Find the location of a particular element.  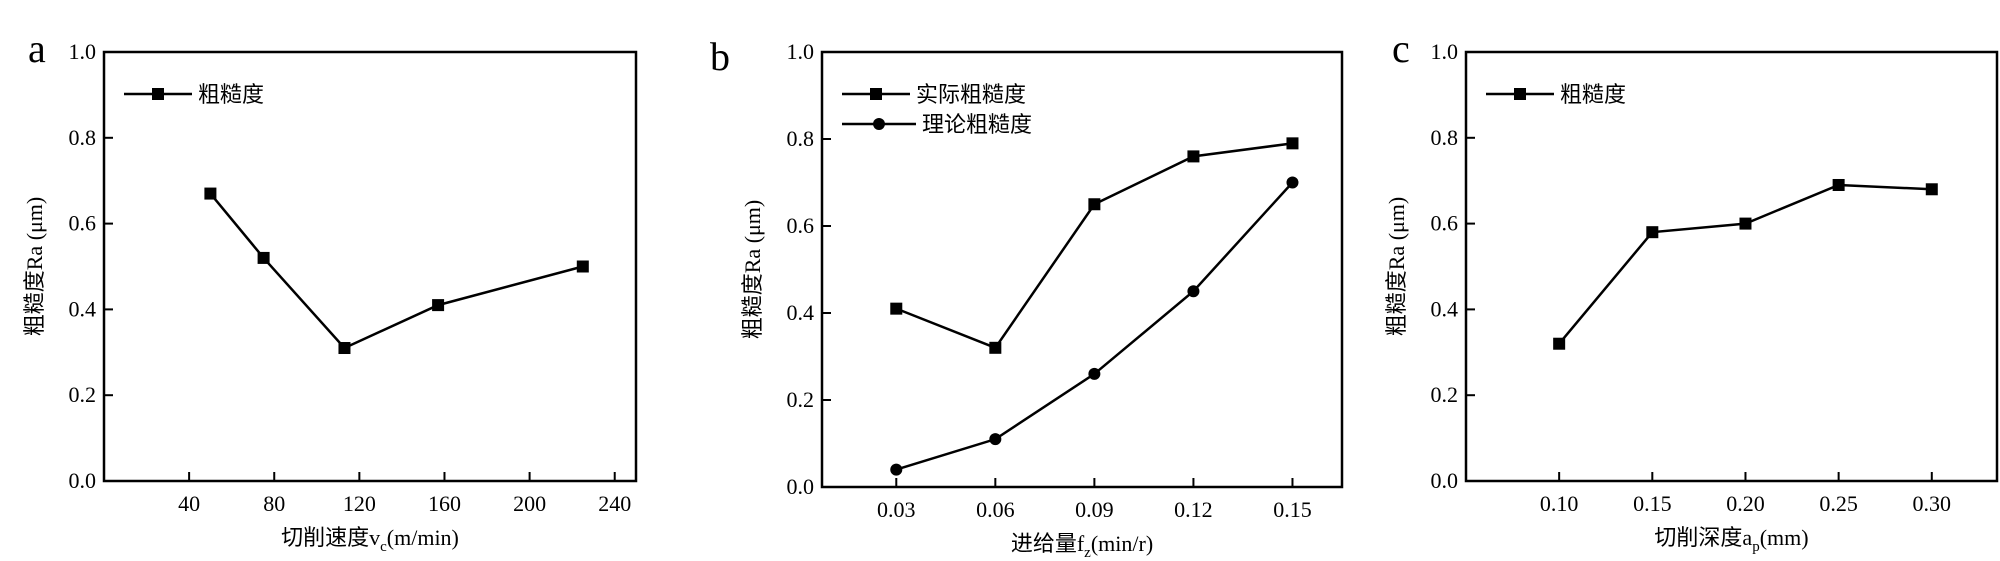

x-tick-label: 0.03 is located at coordinates (896, 509).